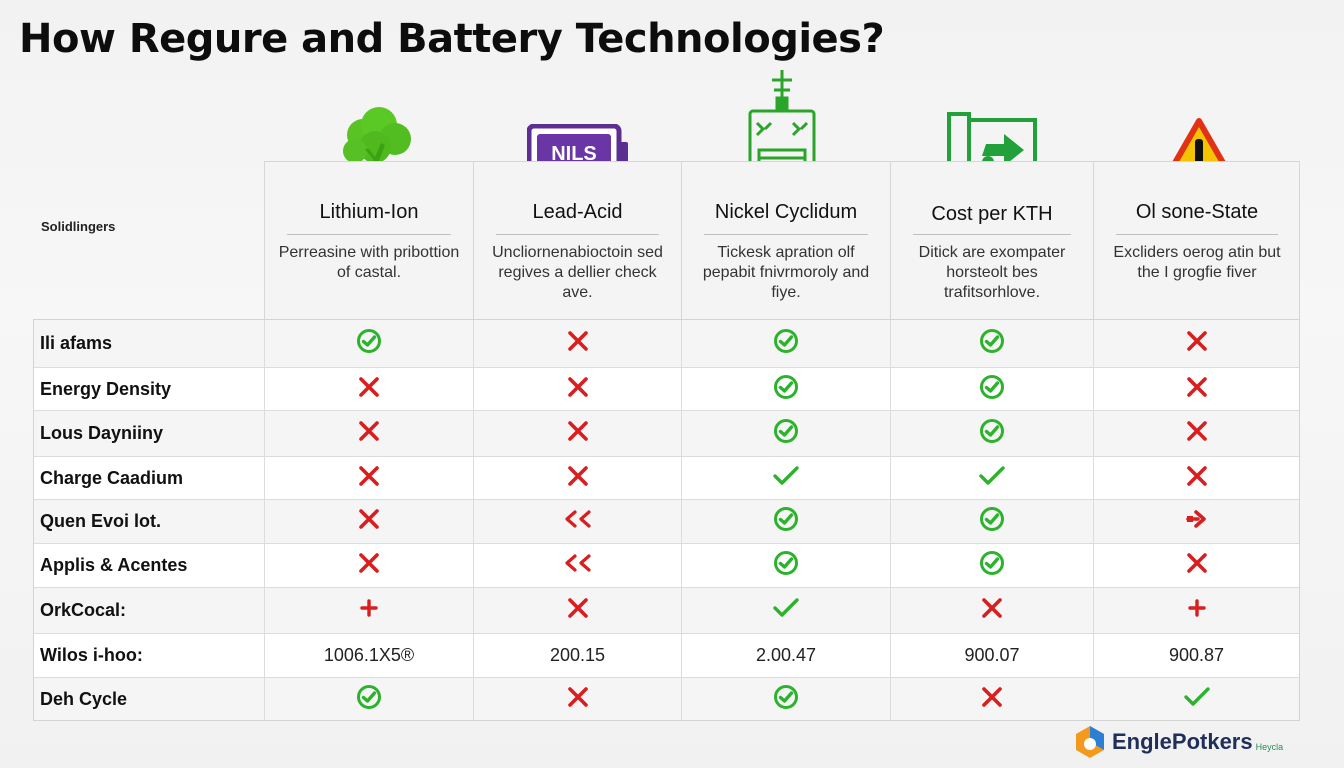 The width and height of the screenshot is (1344, 768). Describe the element at coordinates (577, 212) in the screenshot. I see `column-name: Lead-Acid` at that location.